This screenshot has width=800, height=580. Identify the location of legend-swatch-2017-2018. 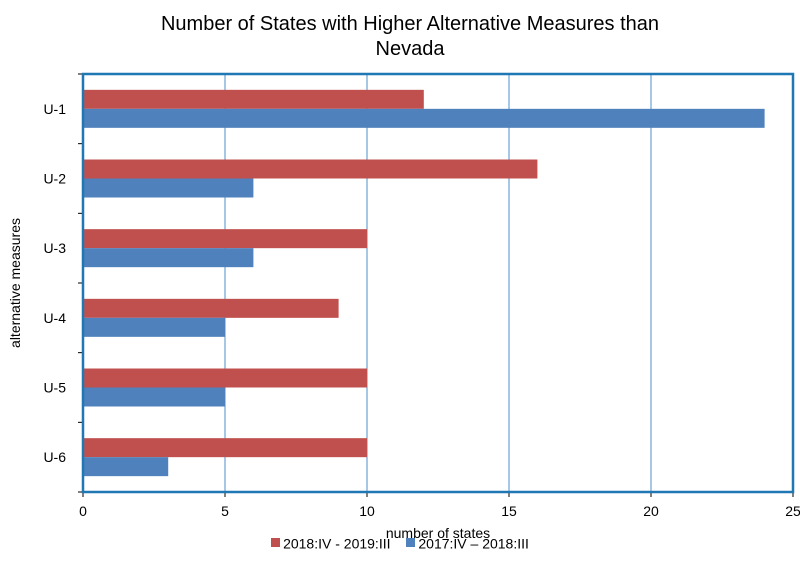
(411, 543).